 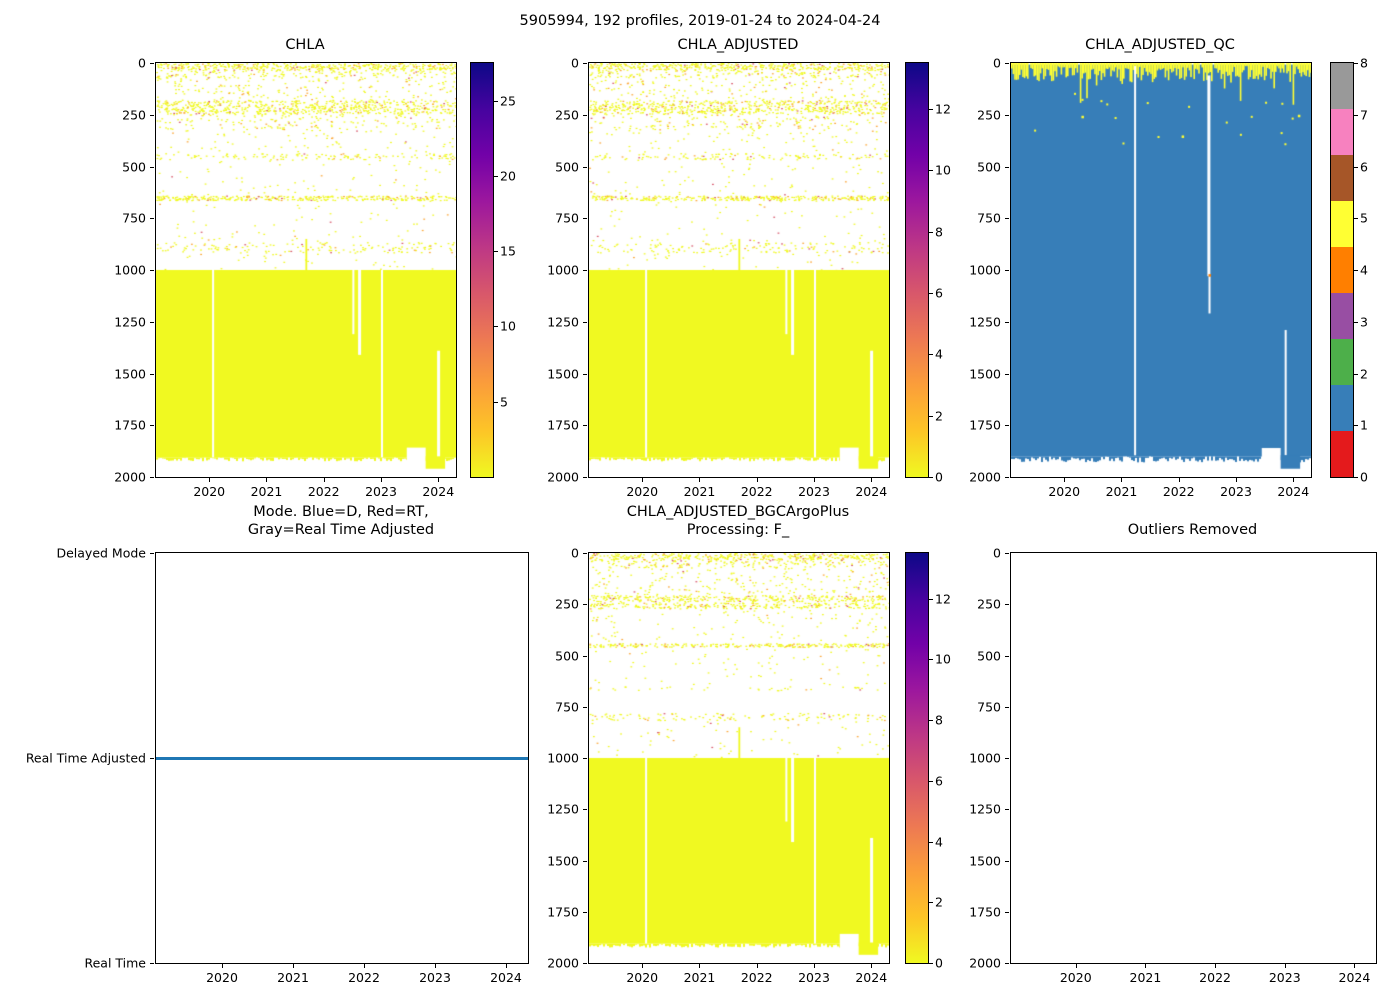 What do you see at coordinates (1364, 322) in the screenshot?
I see `colorbar-tick-label: 3` at bounding box center [1364, 322].